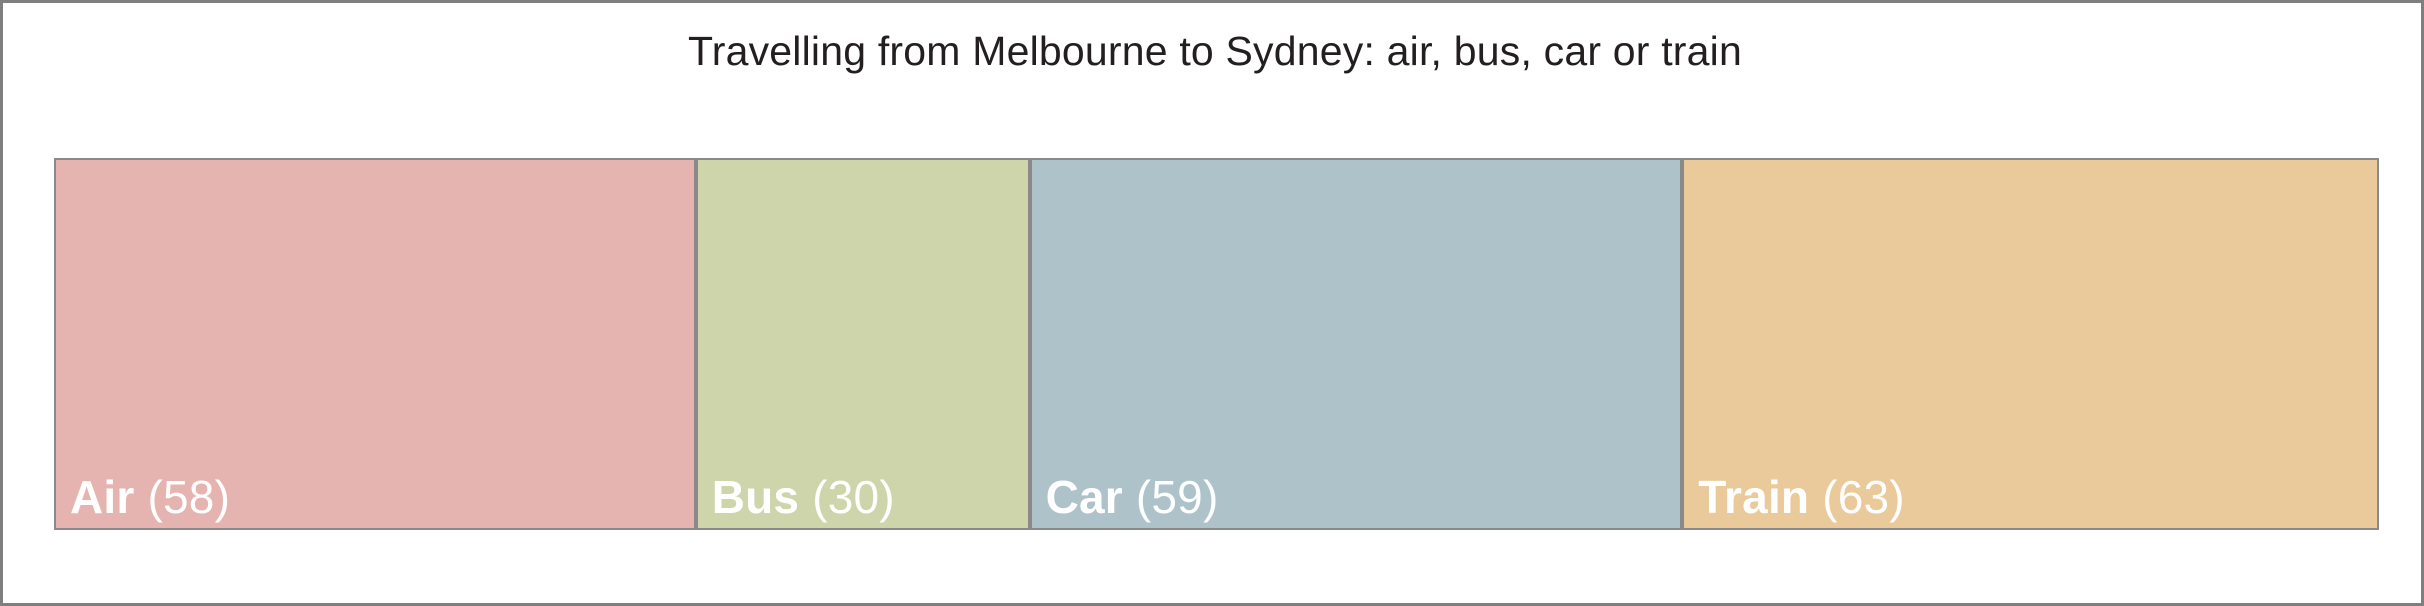 This screenshot has width=2424, height=606. I want to click on tile-label-air: Air (58), so click(143, 501).